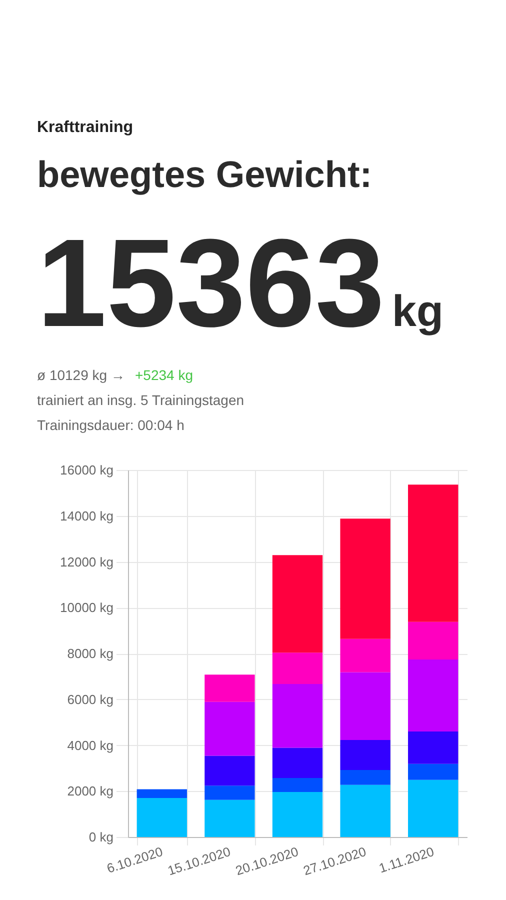  I want to click on y-tick-label: 6000 kg, so click(90, 699).